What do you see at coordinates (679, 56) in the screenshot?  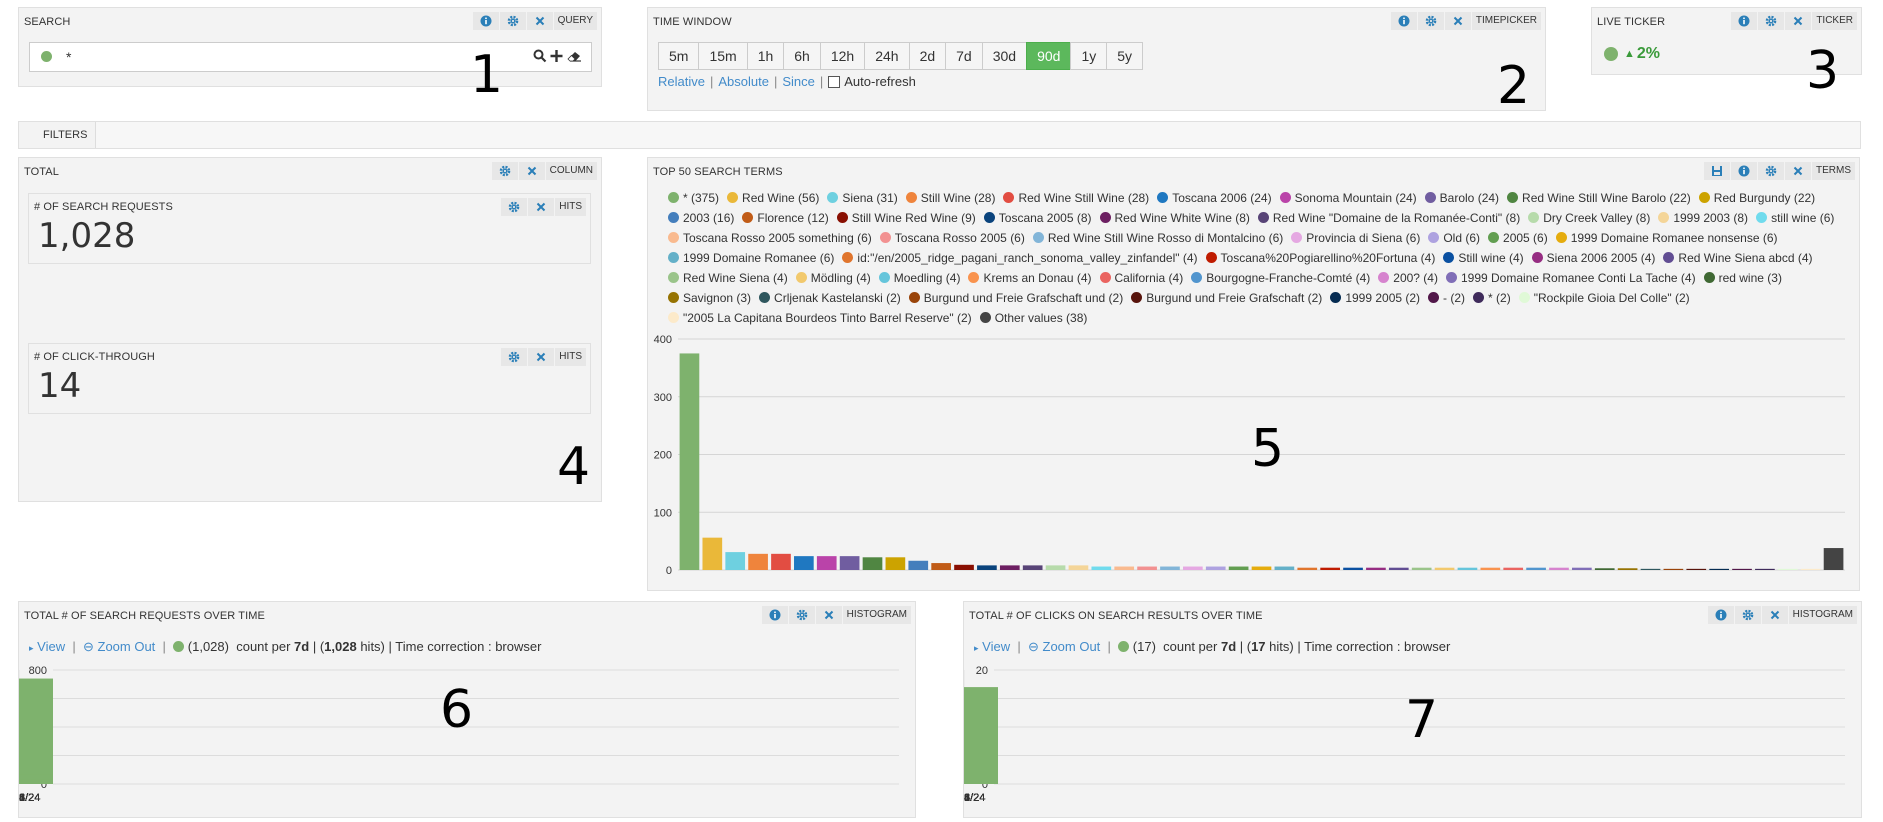 I see `time-button-5m: 5m` at bounding box center [679, 56].